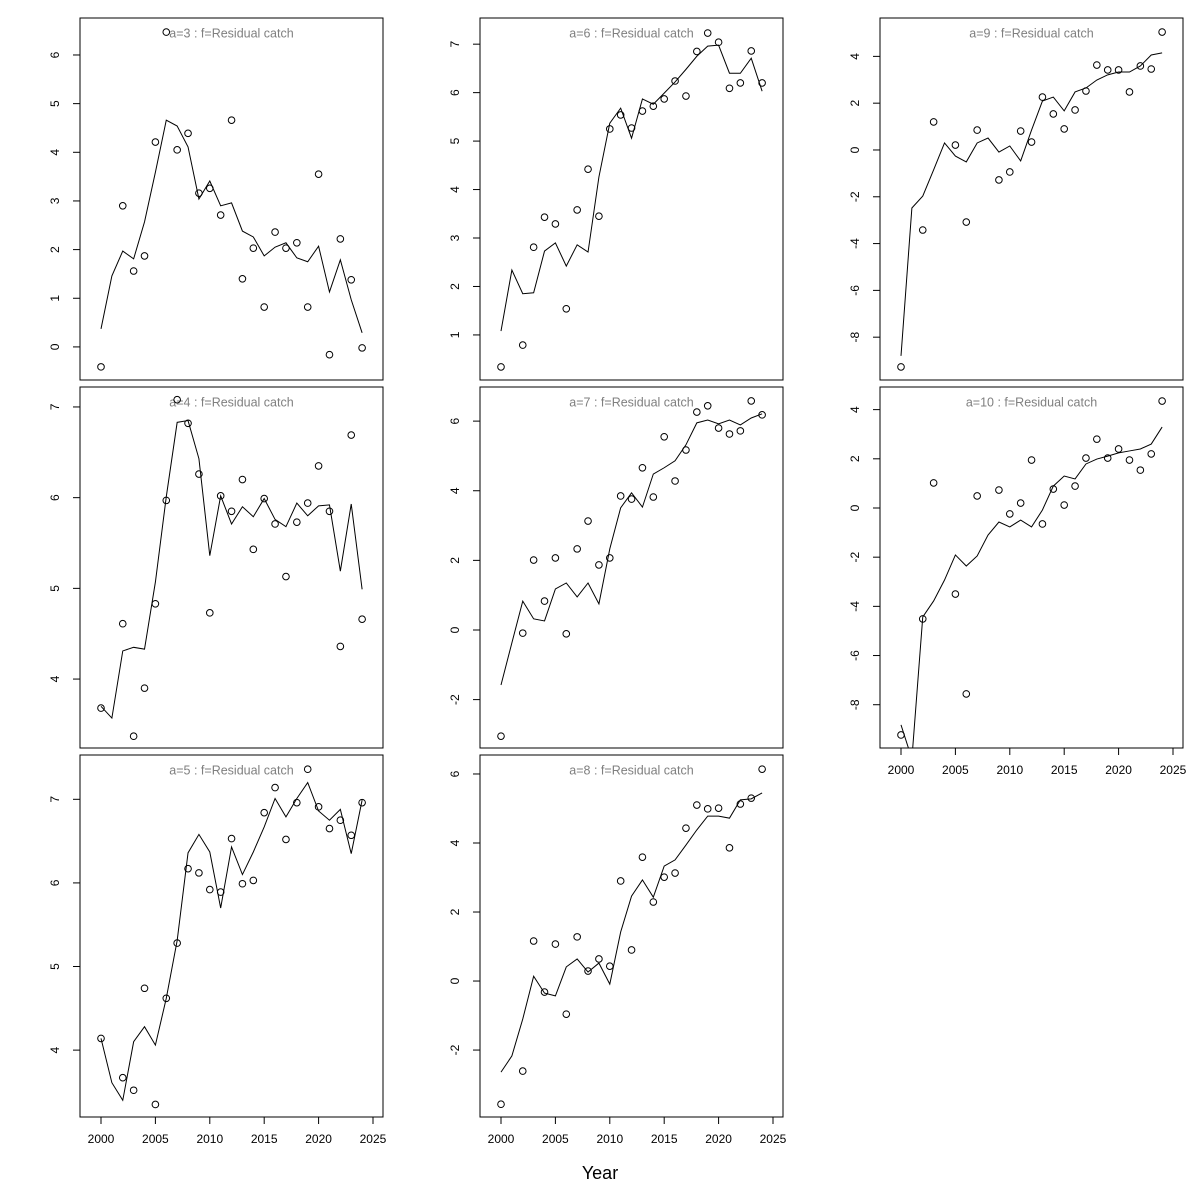 This screenshot has height=1200, width=1200. Describe the element at coordinates (631, 402) in the screenshot. I see `panel-title: a=7 : f=Residual catch` at that location.